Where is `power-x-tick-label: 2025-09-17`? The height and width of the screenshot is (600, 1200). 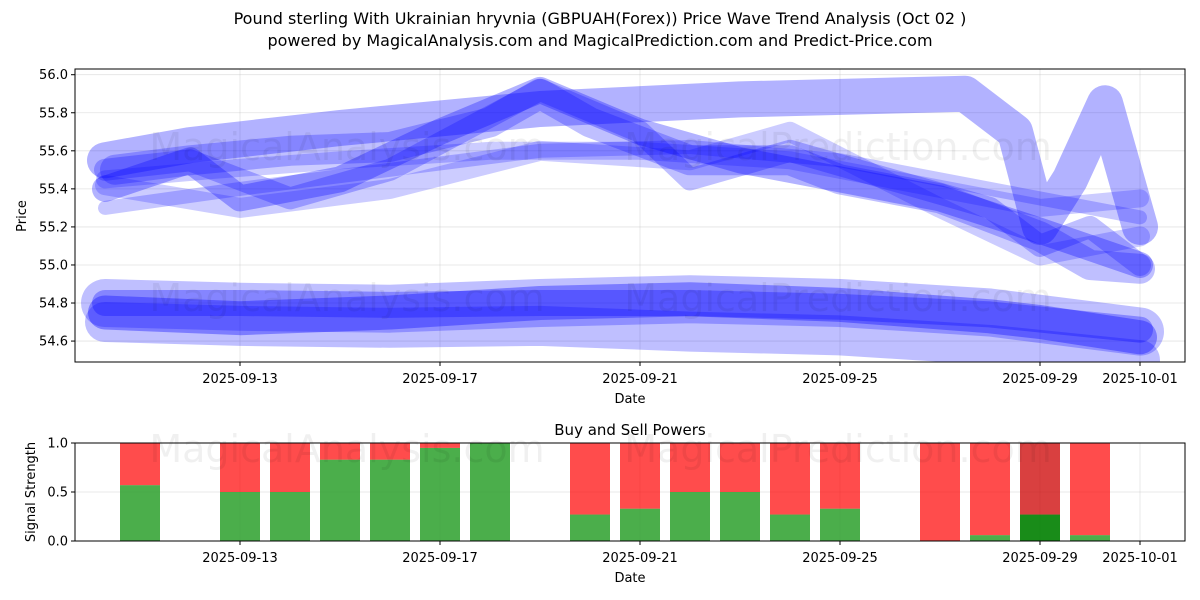 power-x-tick-label: 2025-09-17 is located at coordinates (440, 558).